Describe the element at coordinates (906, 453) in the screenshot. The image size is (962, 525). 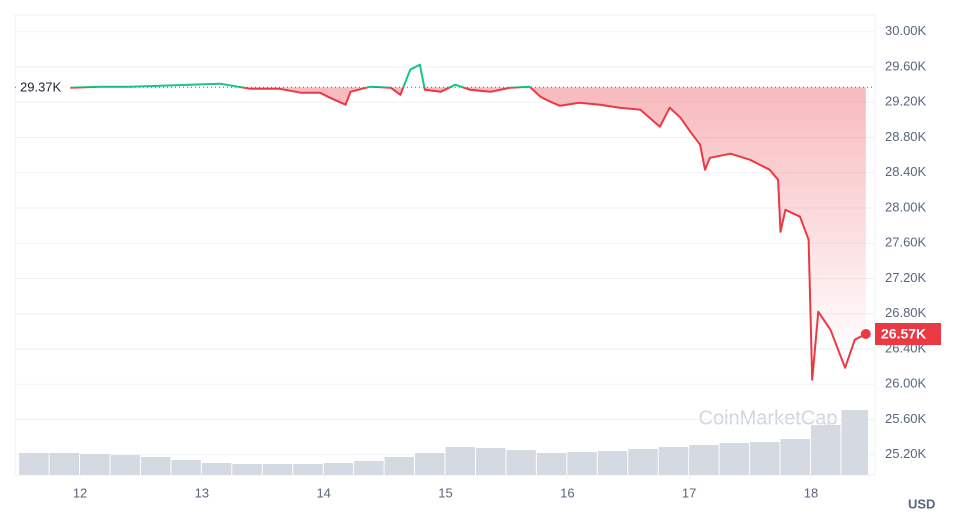
I see `y-tick-label: 25.20K` at that location.